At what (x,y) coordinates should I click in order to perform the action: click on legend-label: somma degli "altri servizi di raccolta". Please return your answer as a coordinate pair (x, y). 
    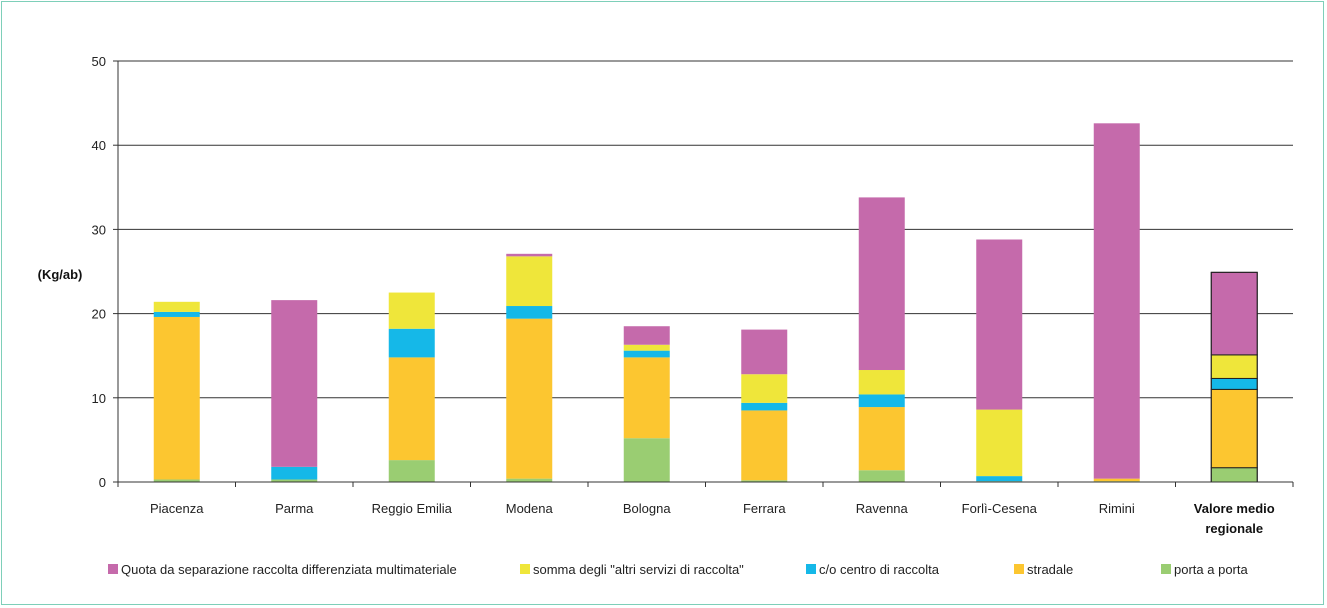
    Looking at the image, I should click on (638, 569).